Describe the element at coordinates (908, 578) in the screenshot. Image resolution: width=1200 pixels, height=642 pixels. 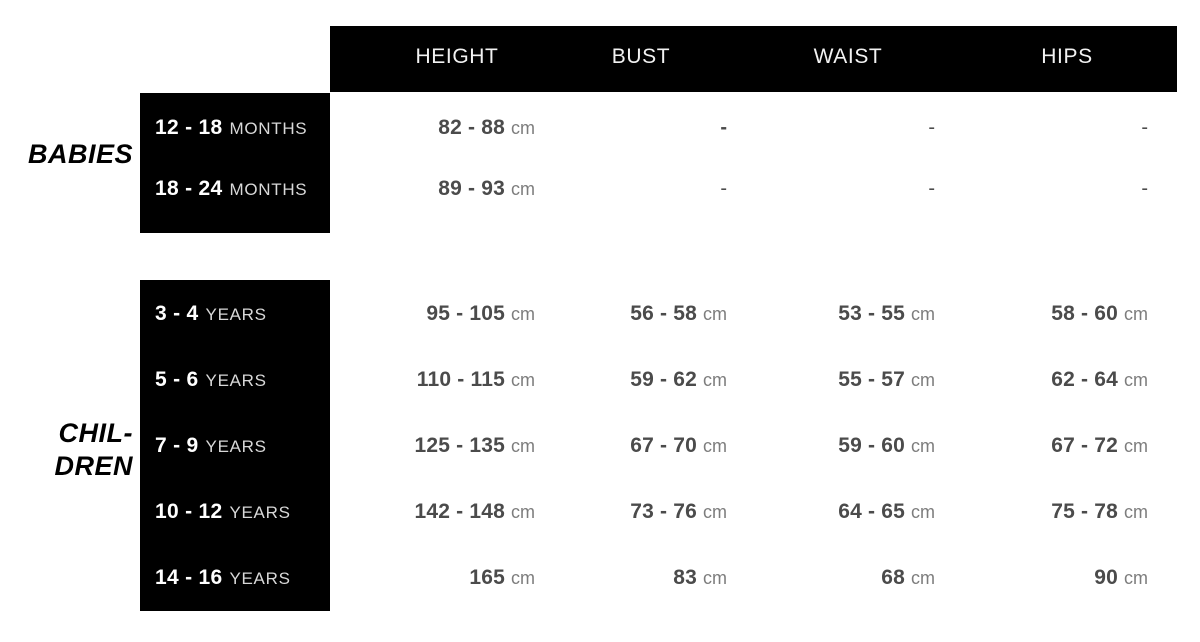
I see `cell-children-waist: 68 cm` at that location.